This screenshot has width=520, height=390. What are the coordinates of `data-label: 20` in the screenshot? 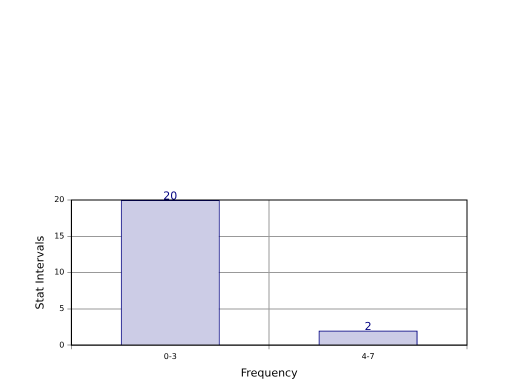 It's located at (170, 195).